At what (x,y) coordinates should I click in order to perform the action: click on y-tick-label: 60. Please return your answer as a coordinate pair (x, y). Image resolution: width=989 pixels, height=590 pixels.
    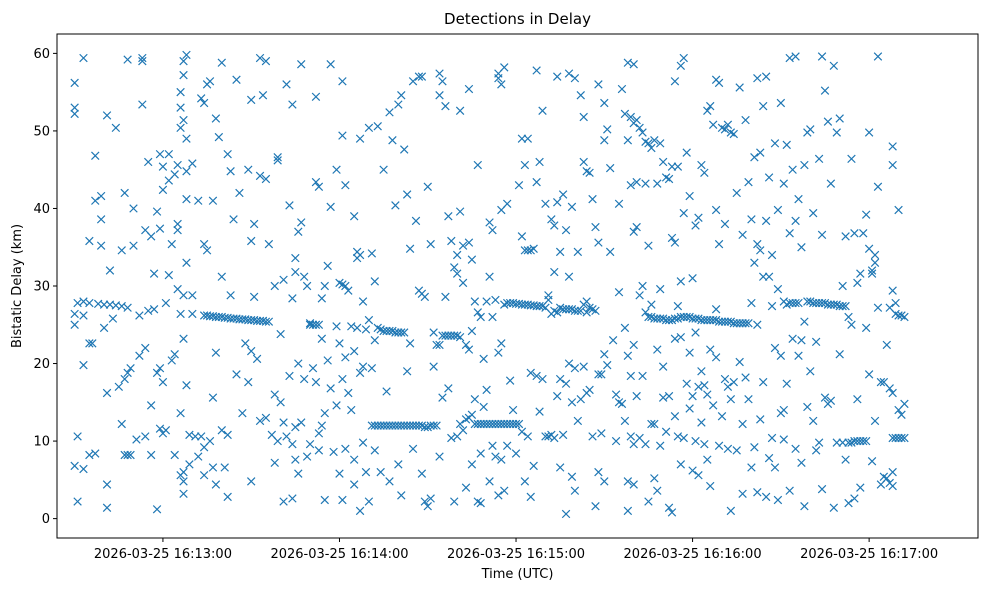
    Looking at the image, I should click on (41, 54).